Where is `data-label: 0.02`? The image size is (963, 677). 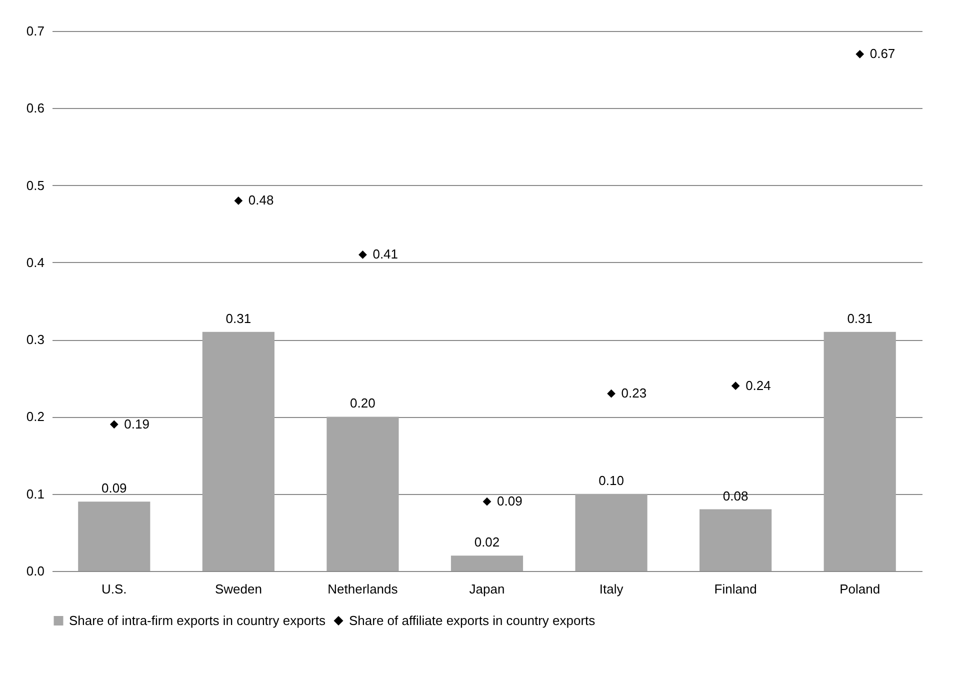
data-label: 0.02 is located at coordinates (487, 542).